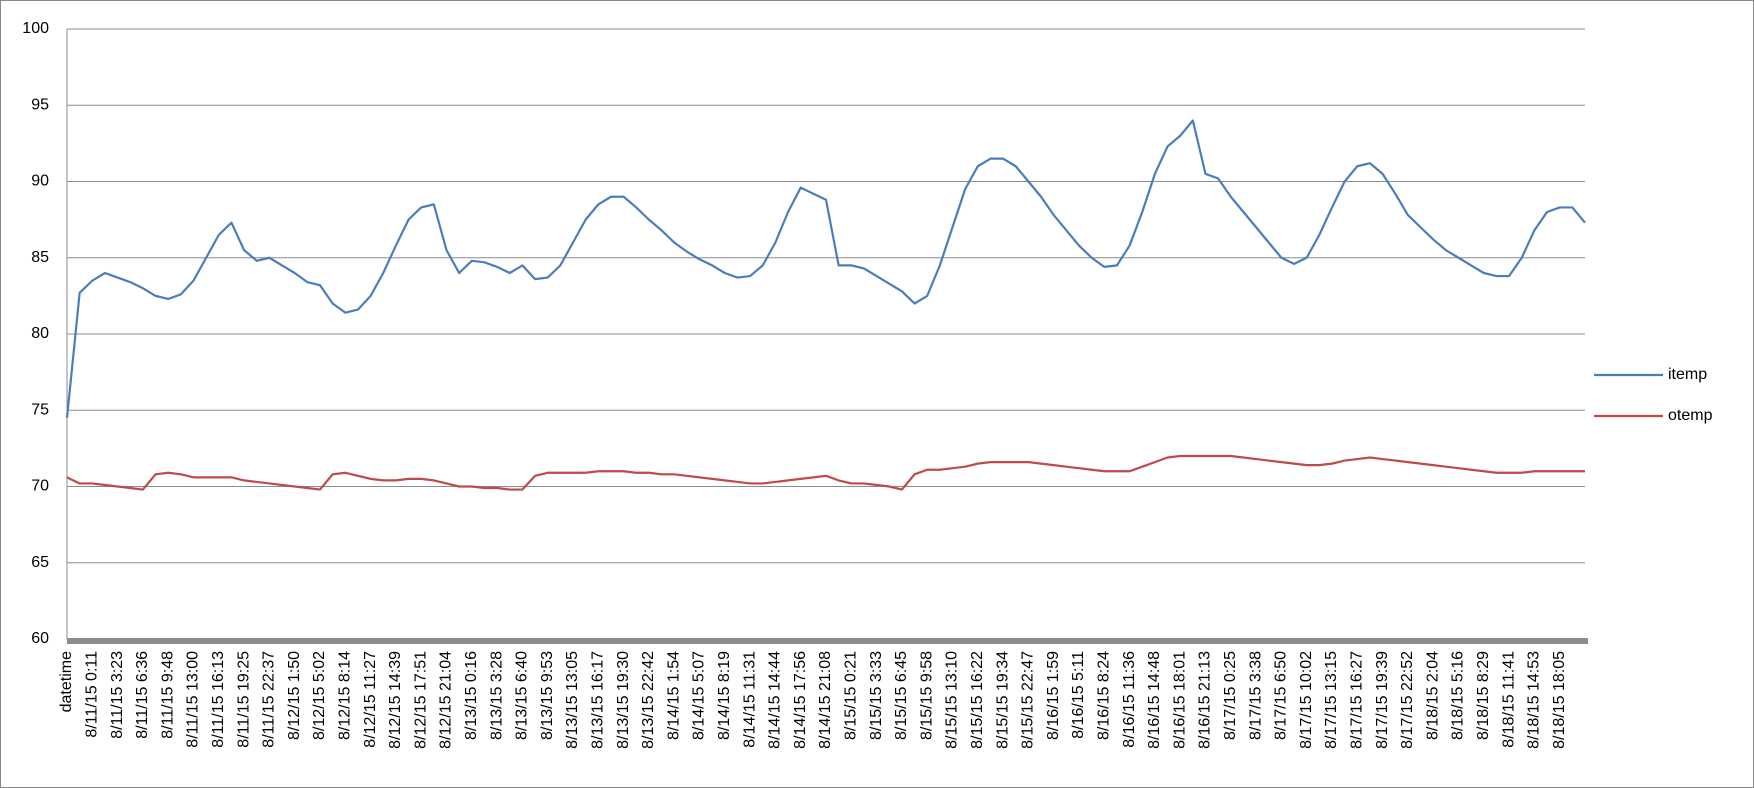 This screenshot has width=1754, height=788. I want to click on x-tick-label: 8/16/15 5:11, so click(1078, 695).